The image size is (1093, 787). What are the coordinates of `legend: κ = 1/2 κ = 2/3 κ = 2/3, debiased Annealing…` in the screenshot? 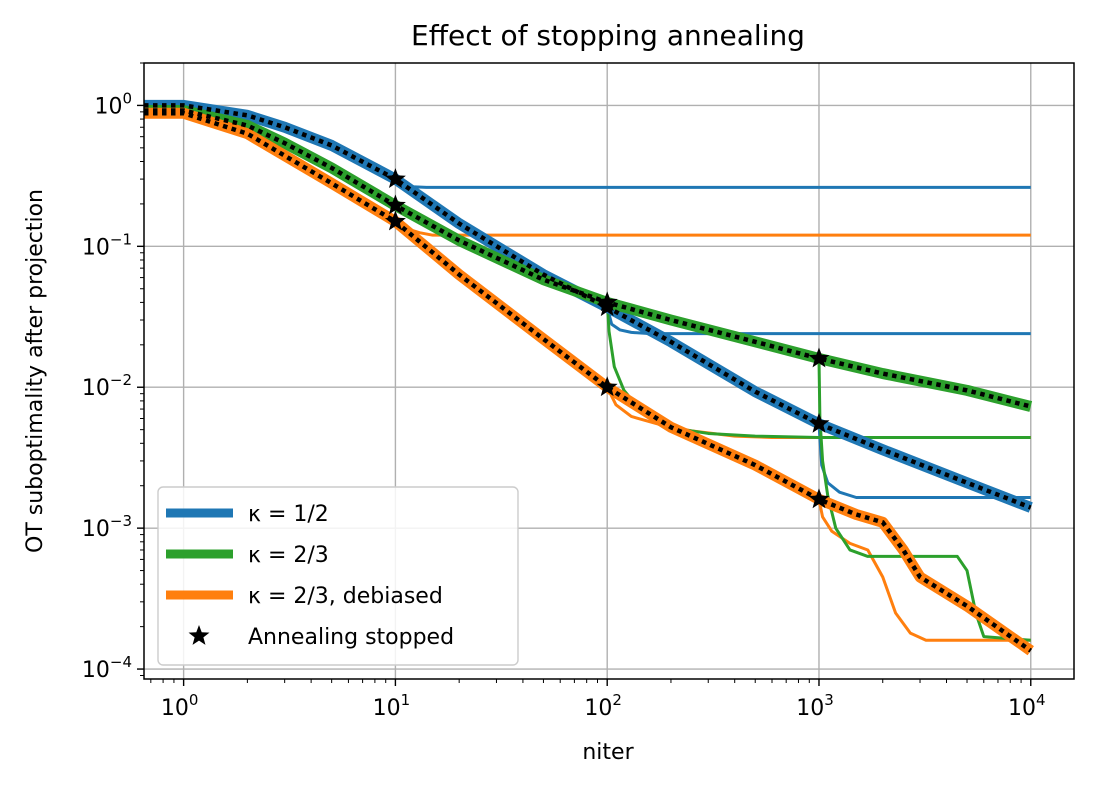 It's located at (338, 576).